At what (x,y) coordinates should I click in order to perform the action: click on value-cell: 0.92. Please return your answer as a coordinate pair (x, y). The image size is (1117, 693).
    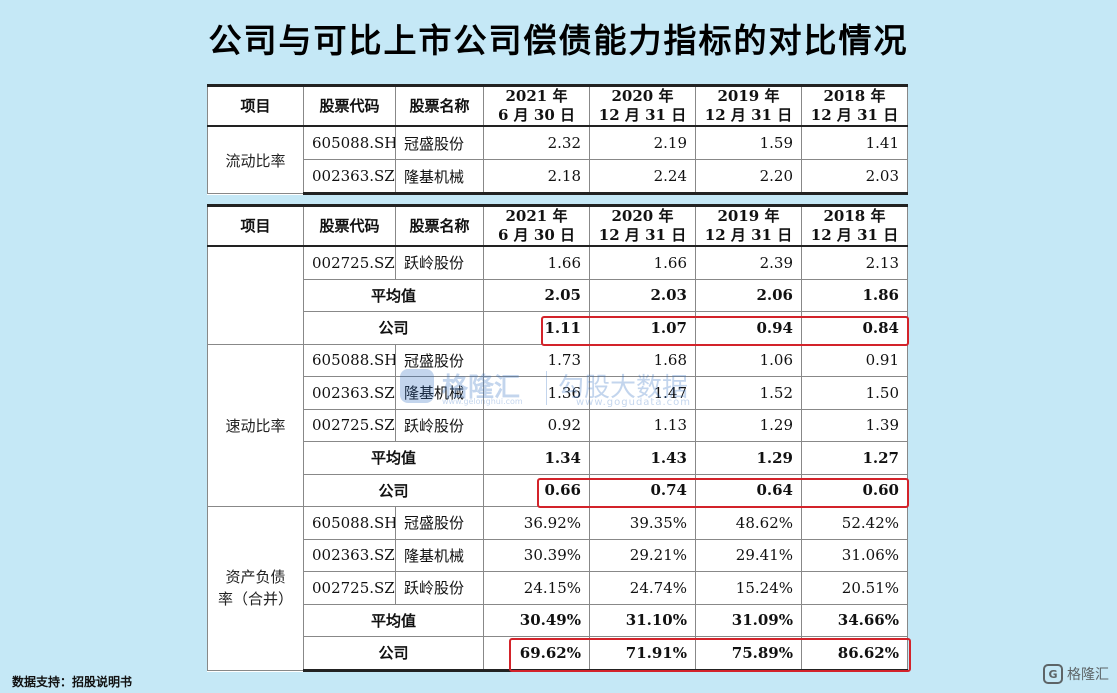
    Looking at the image, I should click on (536, 425).